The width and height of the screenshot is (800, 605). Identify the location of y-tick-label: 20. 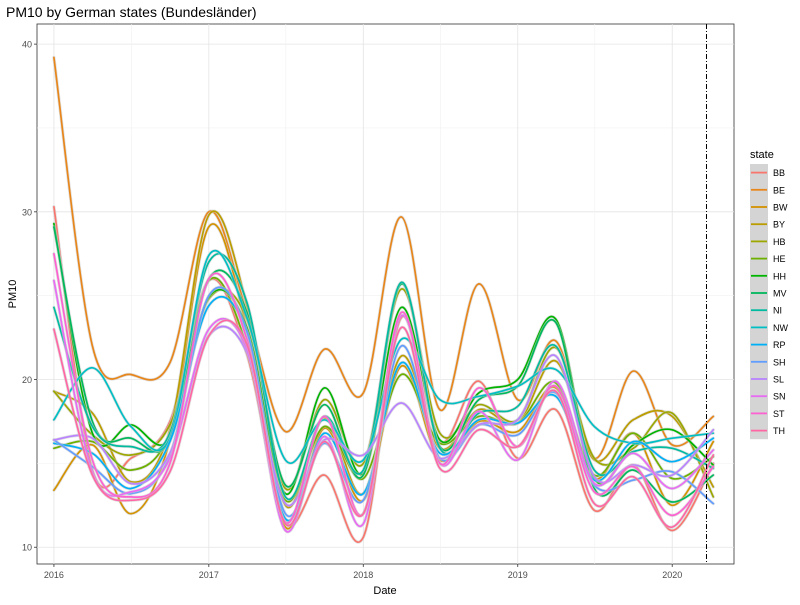
(27, 380).